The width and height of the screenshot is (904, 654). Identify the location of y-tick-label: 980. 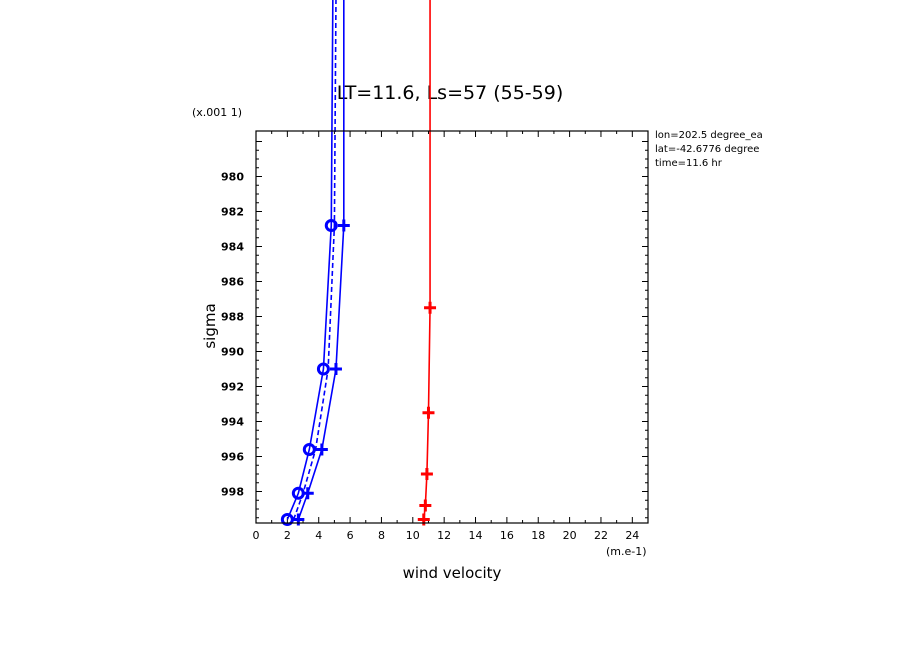
(232, 177).